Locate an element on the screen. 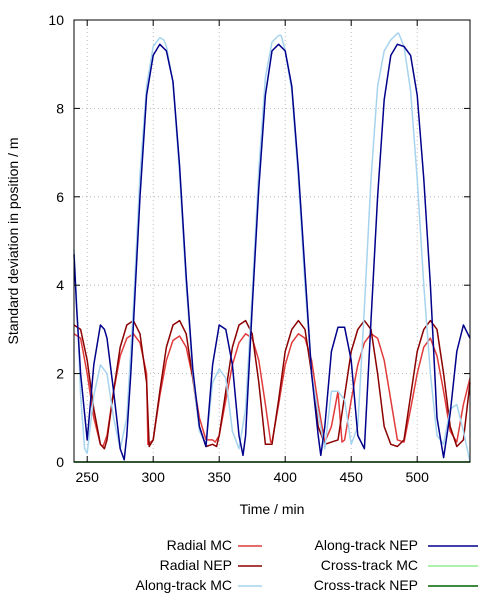 Image resolution: width=500 pixels, height=605 pixels. legend-label-radial-nep: Radial NEP is located at coordinates (196, 565).